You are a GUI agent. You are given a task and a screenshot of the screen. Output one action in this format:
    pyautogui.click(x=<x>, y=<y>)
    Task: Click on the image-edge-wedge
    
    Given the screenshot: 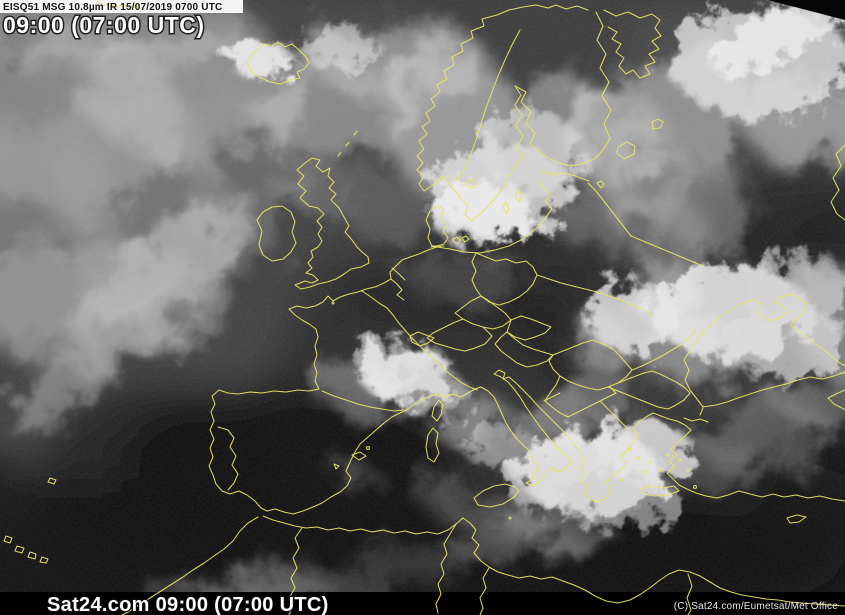 What is the action you would take?
    pyautogui.click(x=806, y=10)
    